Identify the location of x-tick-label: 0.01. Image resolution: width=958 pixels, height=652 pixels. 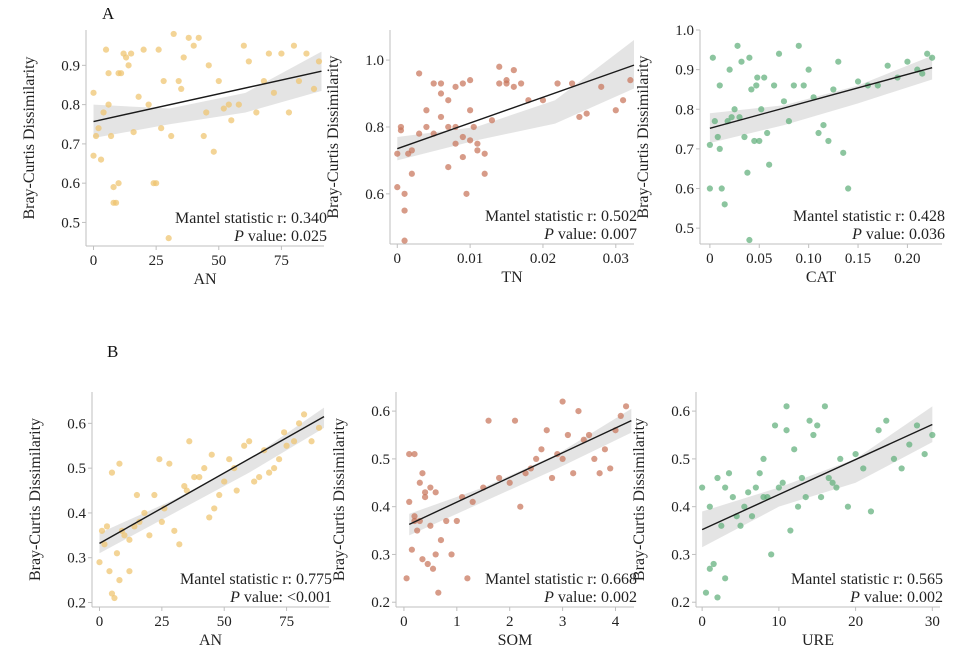
(470, 259).